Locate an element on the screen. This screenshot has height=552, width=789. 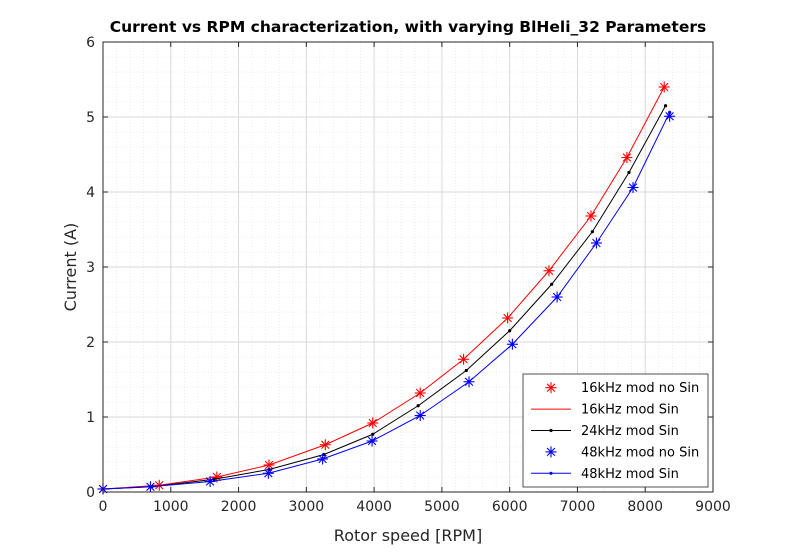
legend-entry: 48kHz mod no Sin is located at coordinates (622, 452).